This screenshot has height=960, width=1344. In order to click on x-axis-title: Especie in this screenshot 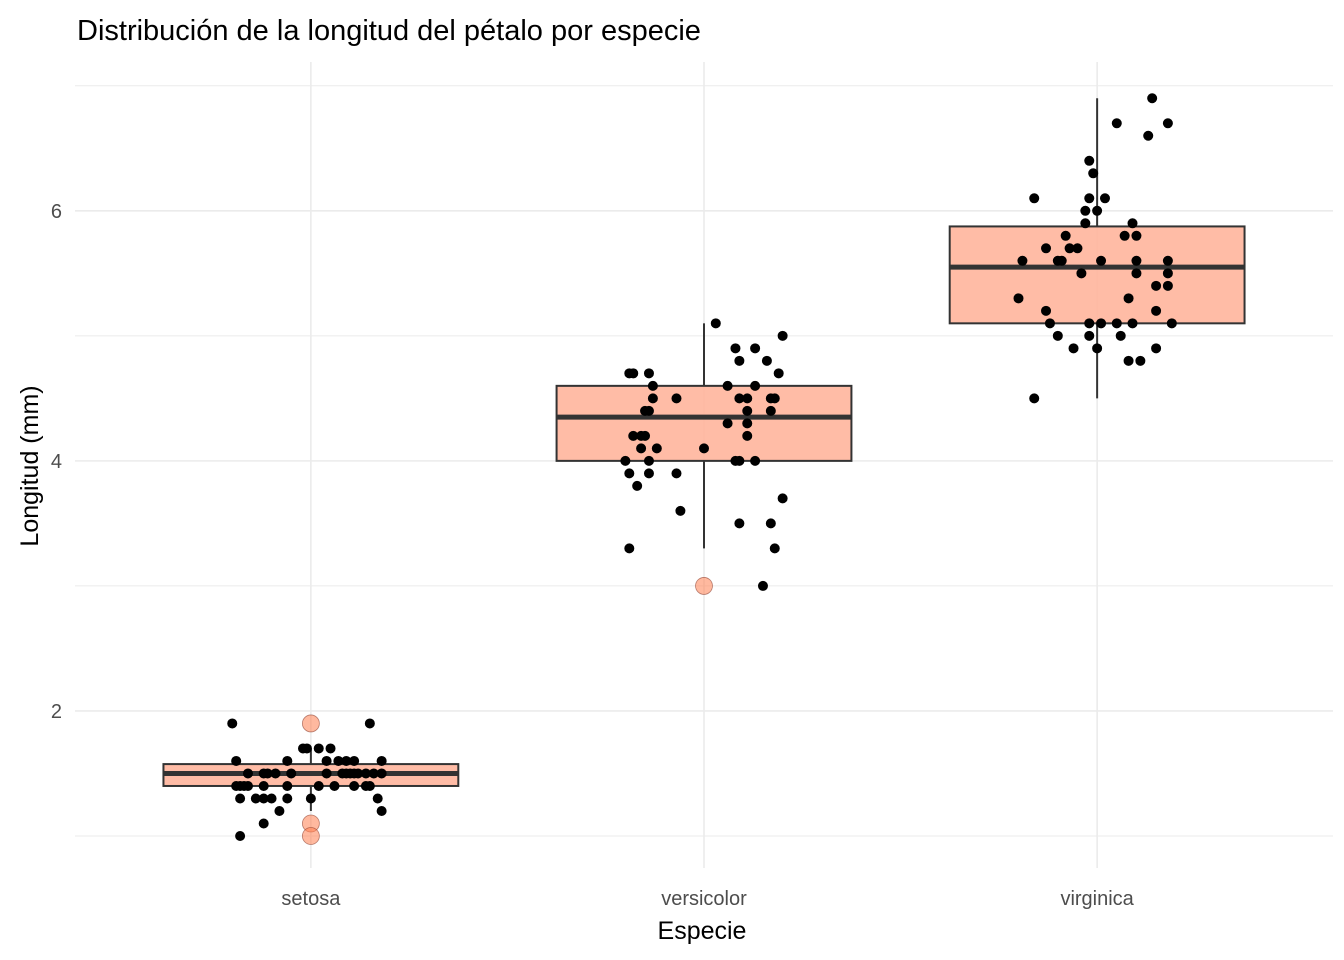, I will do `click(702, 931)`.